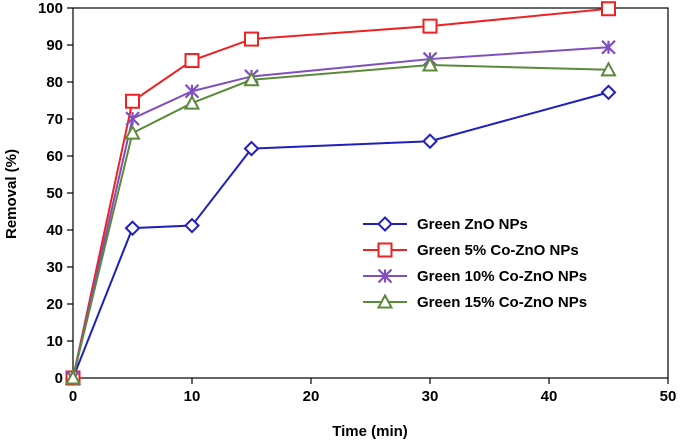 Image resolution: width=685 pixels, height=441 pixels. What do you see at coordinates (502, 276) in the screenshot?
I see `legend-label: Green 10% Co-ZnO NPs` at bounding box center [502, 276].